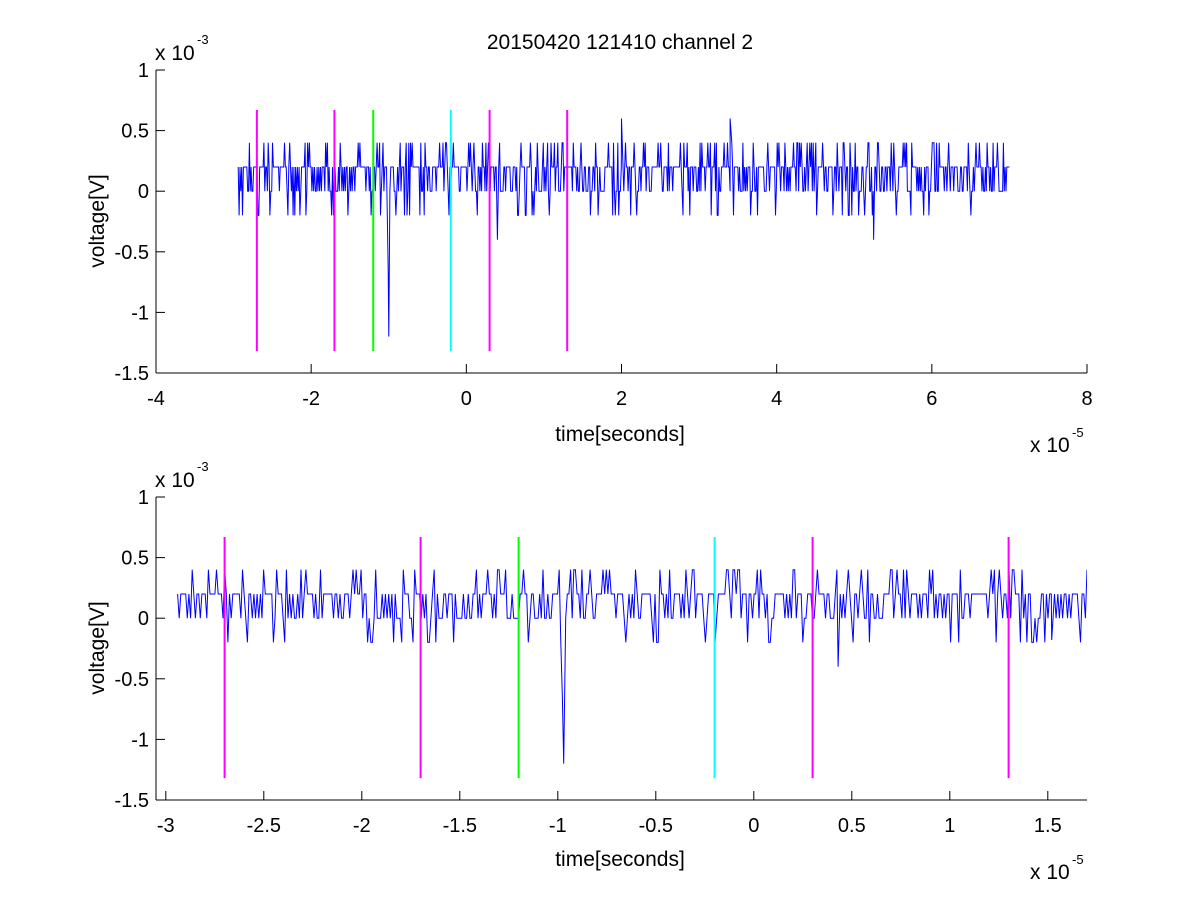  I want to click on top-x-tick-label: 6, so click(931, 399).